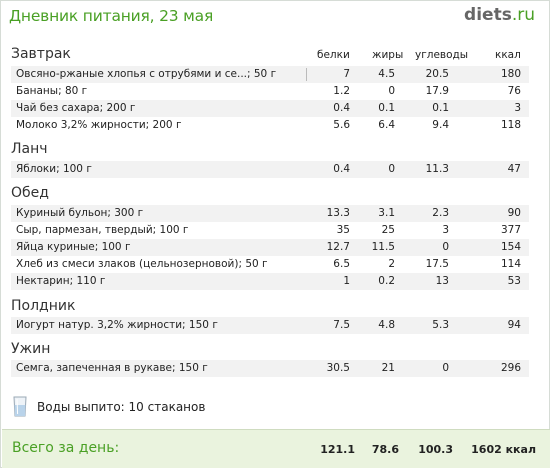 The height and width of the screenshot is (468, 550). I want to click on total-kcal: 1602 ккал, so click(503, 449).